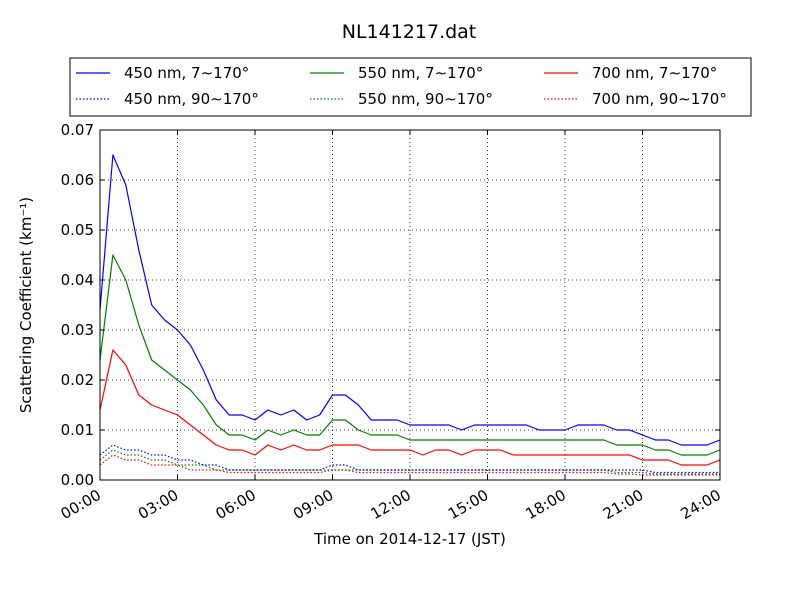 The width and height of the screenshot is (800, 600). What do you see at coordinates (77, 480) in the screenshot?
I see `y-tick-label: 0.00` at bounding box center [77, 480].